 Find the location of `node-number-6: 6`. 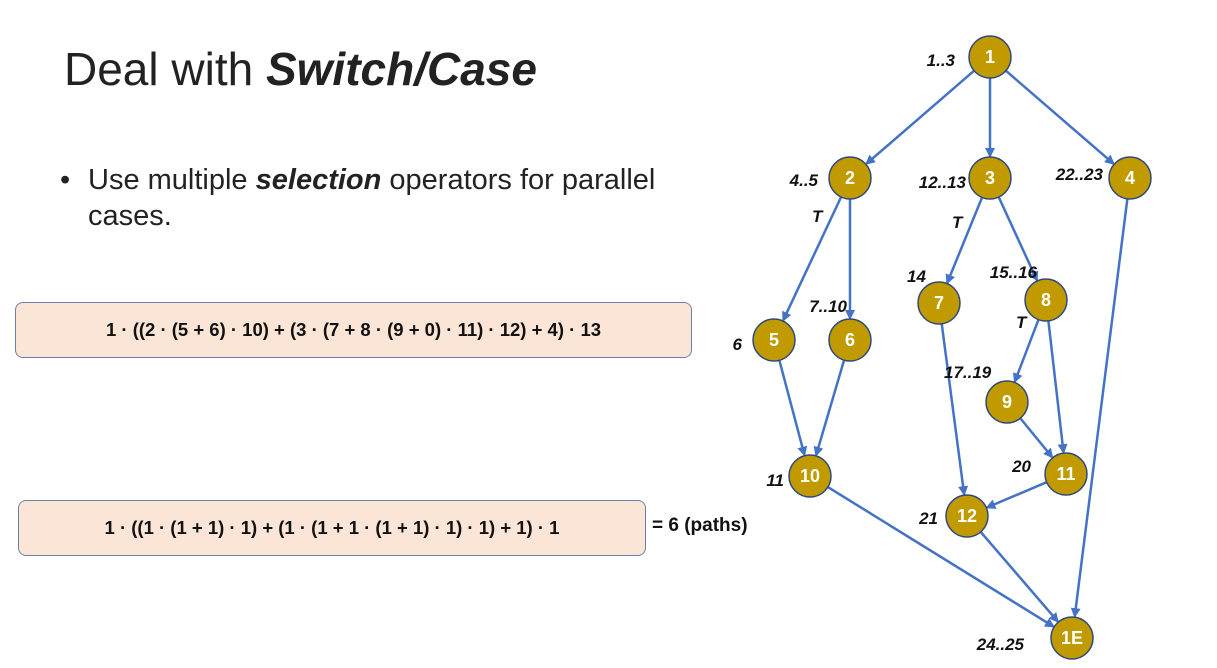

node-number-6: 6 is located at coordinates (850, 340).